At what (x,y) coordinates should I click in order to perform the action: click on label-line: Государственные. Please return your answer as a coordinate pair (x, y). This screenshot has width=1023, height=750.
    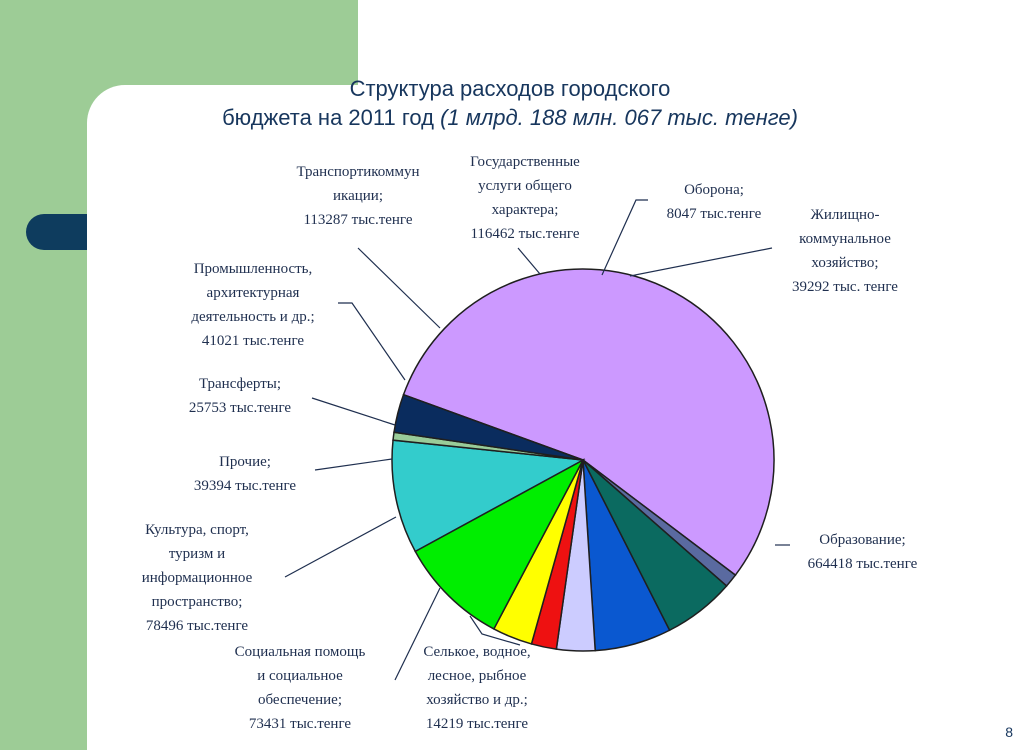
    Looking at the image, I should click on (525, 162).